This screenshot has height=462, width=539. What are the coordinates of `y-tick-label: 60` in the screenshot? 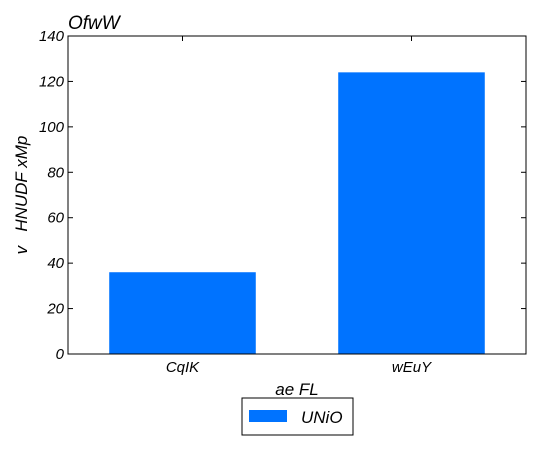 It's located at (55, 218).